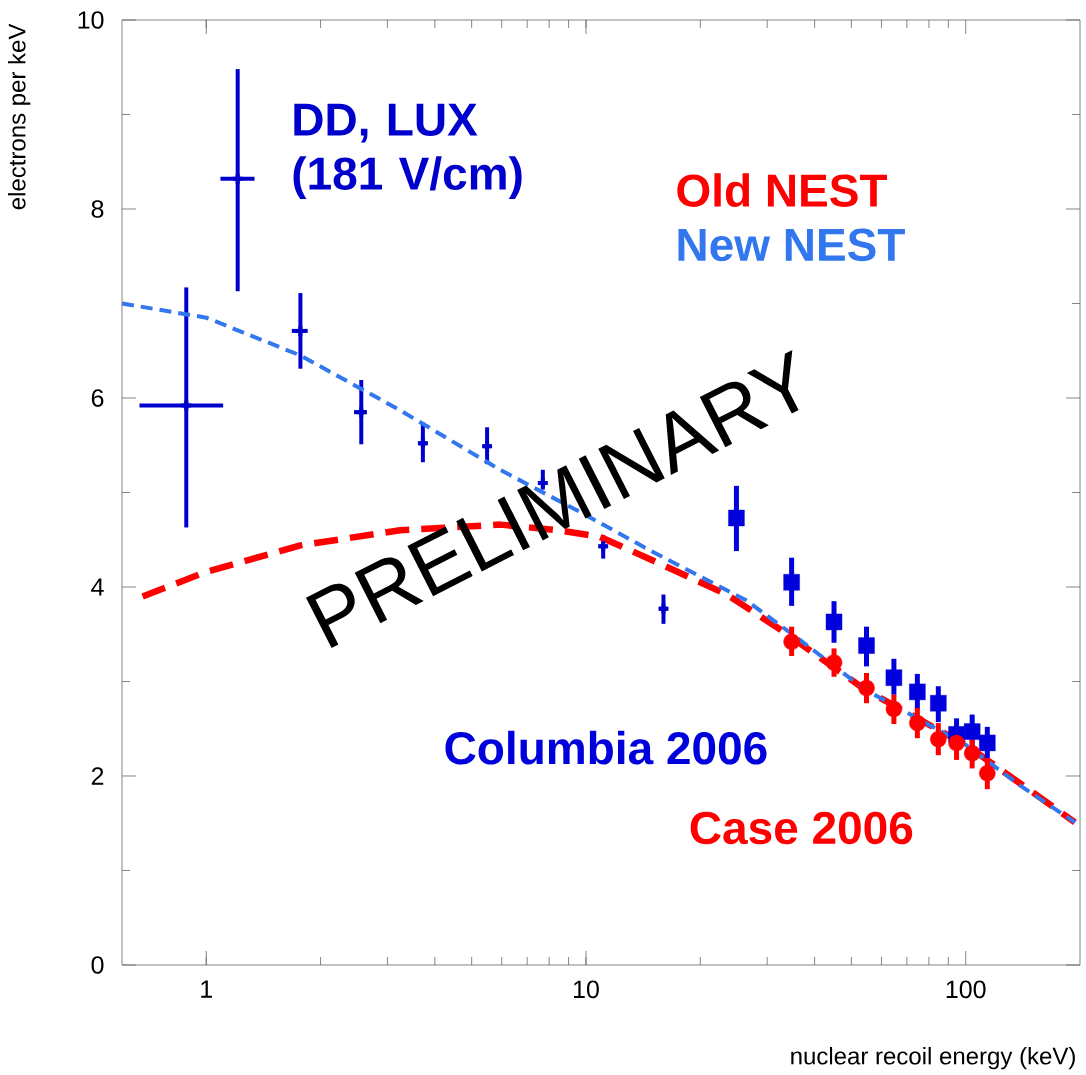  What do you see at coordinates (97, 398) in the screenshot?
I see `y-tick-label: 6` at bounding box center [97, 398].